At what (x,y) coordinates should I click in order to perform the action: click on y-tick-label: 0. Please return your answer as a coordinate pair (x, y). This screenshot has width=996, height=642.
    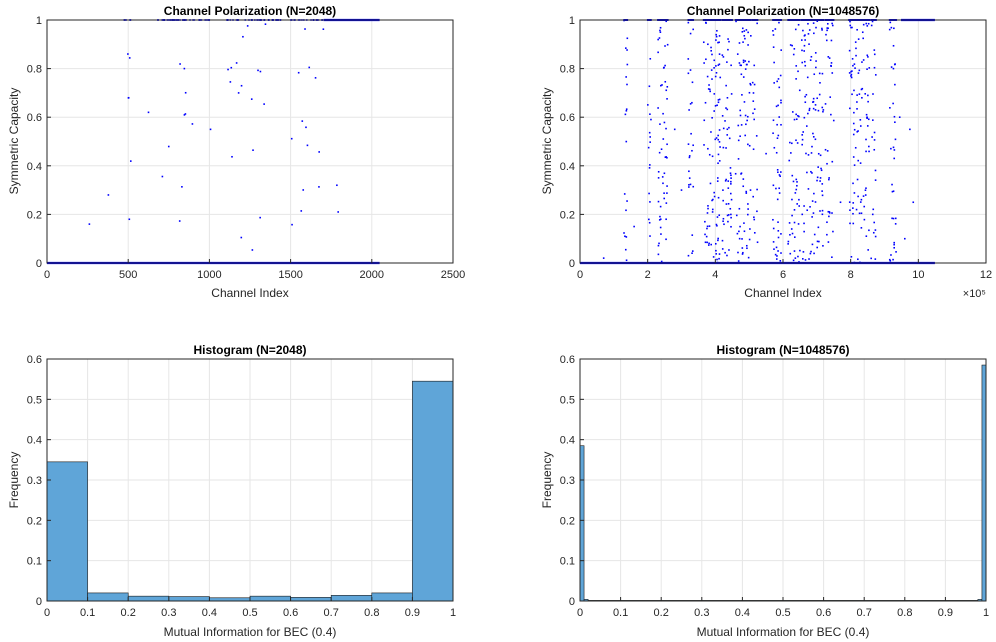
    Looking at the image, I should click on (572, 264).